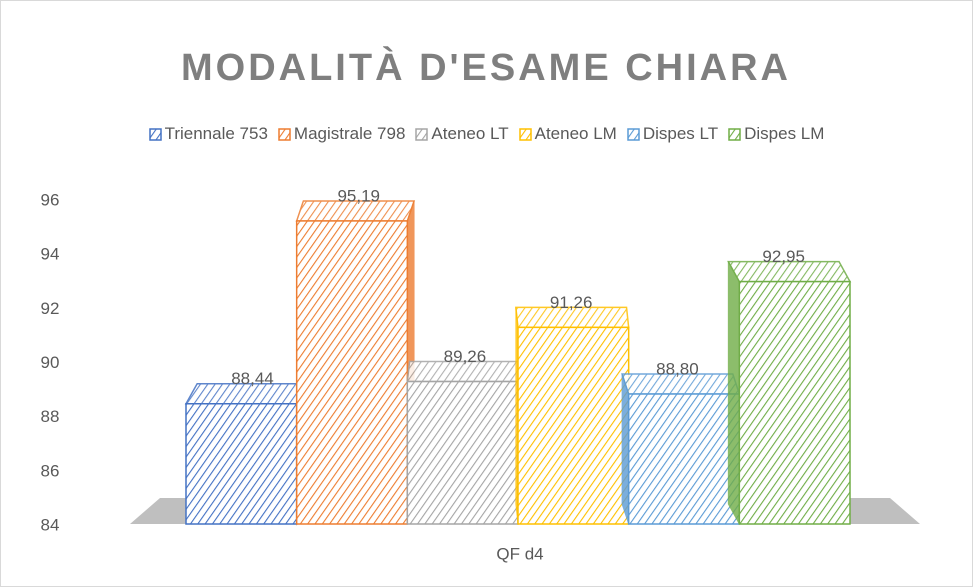 The height and width of the screenshot is (587, 973). What do you see at coordinates (465, 356) in the screenshot?
I see `data-label: 89,26` at bounding box center [465, 356].